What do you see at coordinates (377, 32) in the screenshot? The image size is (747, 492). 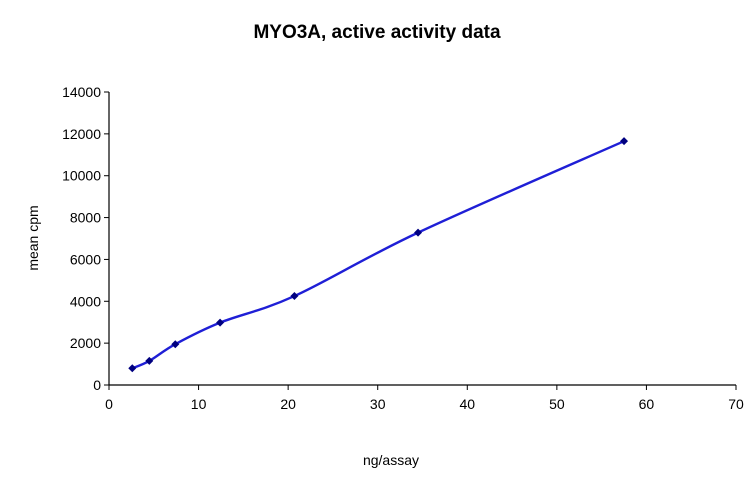 I see `chart-title: MYO3A, active activity data` at bounding box center [377, 32].